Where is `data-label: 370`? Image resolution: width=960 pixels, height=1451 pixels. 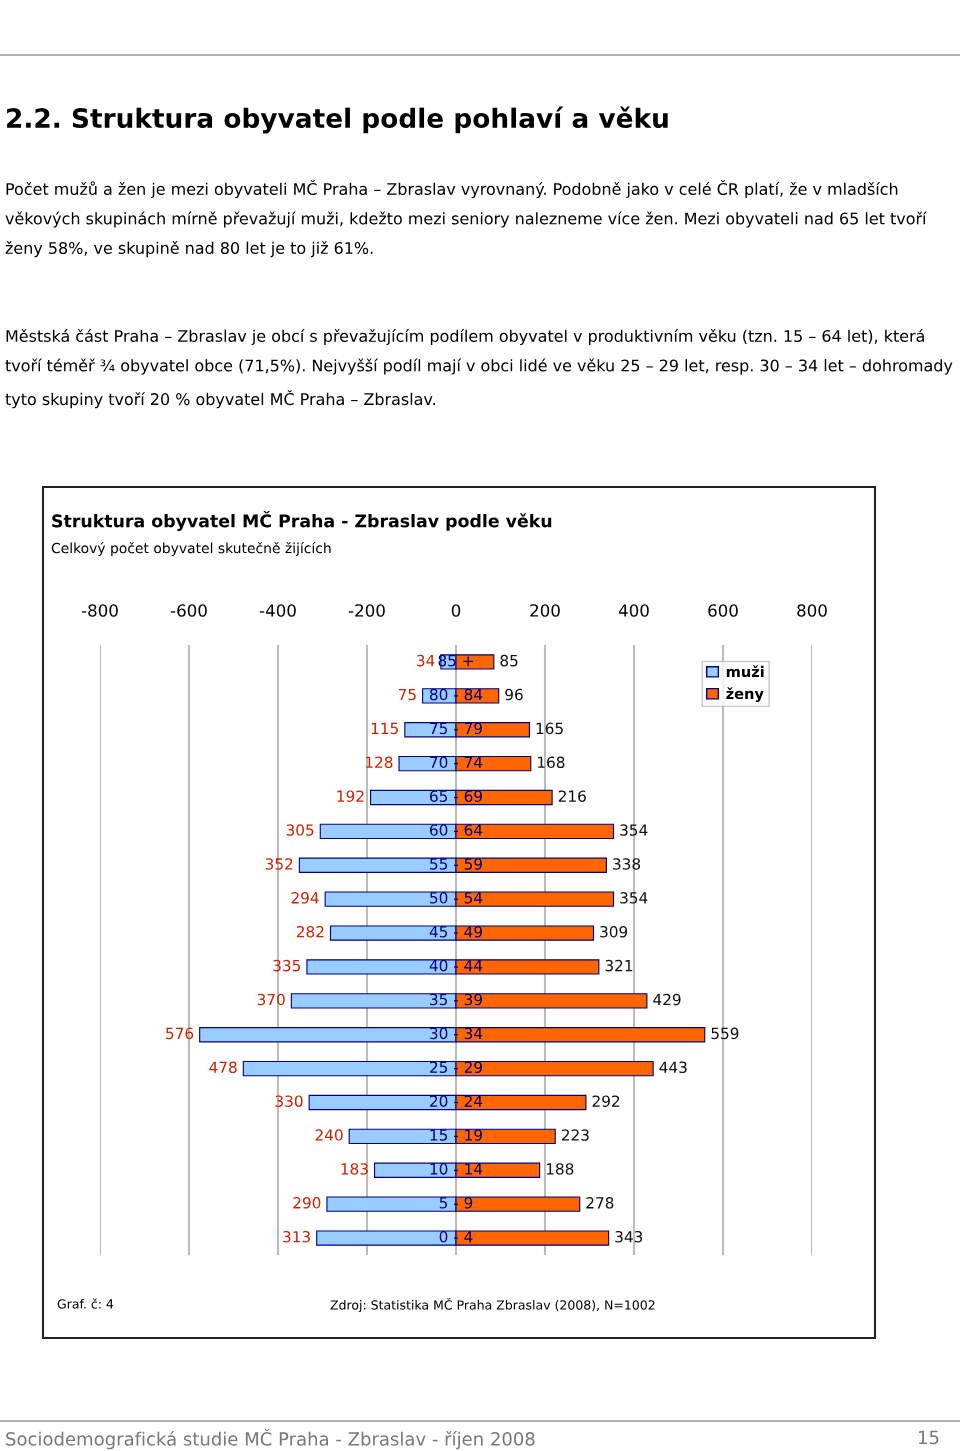 data-label: 370 is located at coordinates (271, 999).